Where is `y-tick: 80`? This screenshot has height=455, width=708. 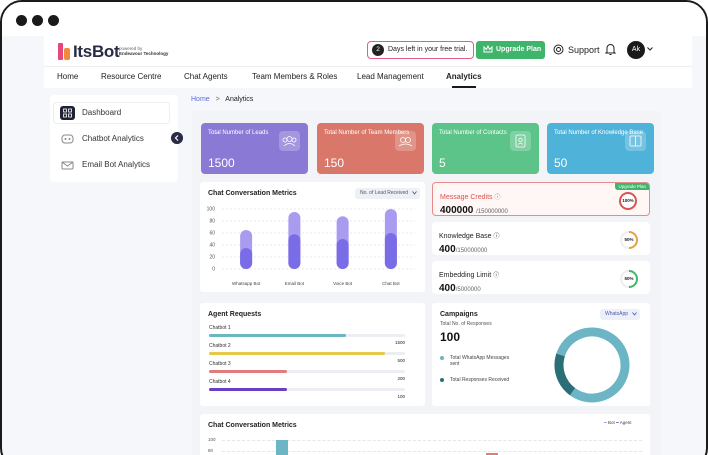
y-tick: 80 is located at coordinates (211, 450).